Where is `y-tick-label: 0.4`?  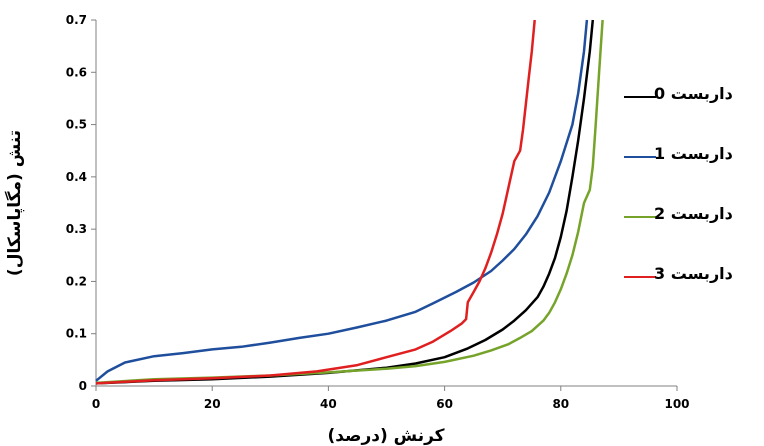 y-tick-label: 0.4 is located at coordinates (76, 177).